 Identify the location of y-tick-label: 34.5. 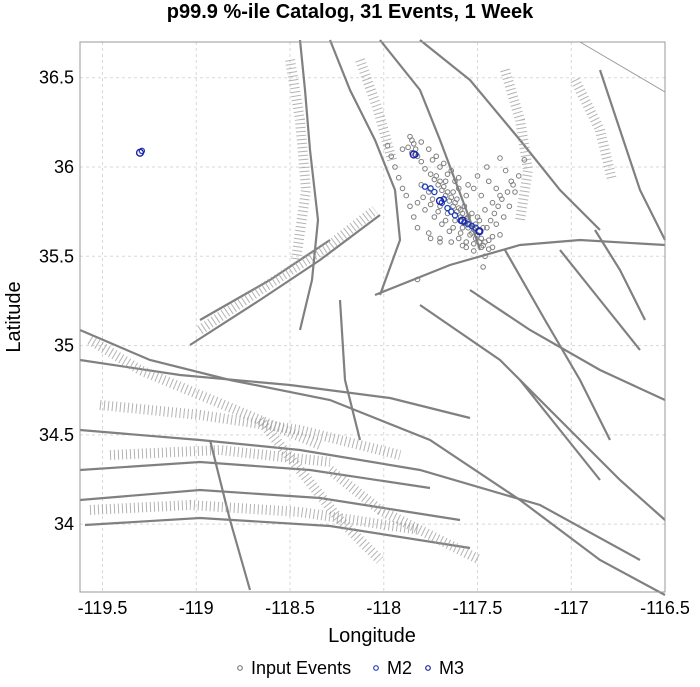
(56, 435).